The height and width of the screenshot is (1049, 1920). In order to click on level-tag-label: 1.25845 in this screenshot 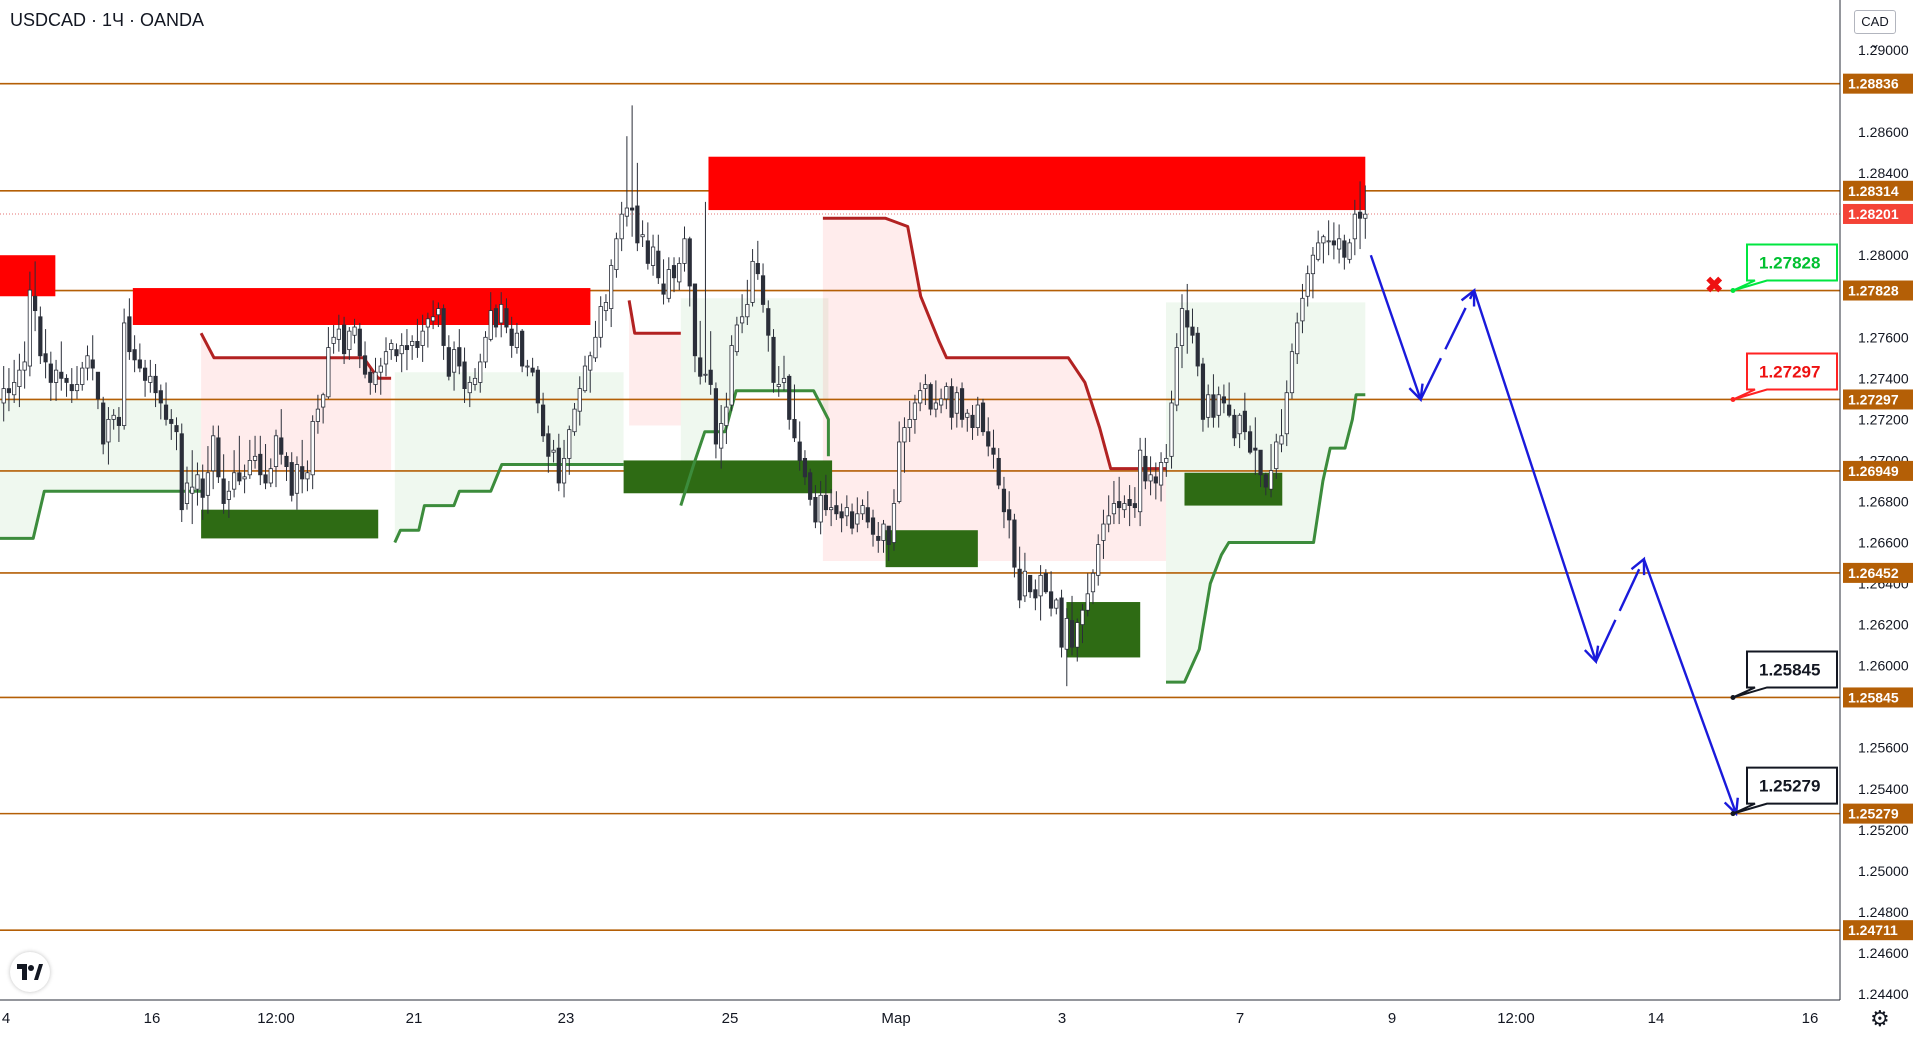, I will do `click(1873, 697)`.